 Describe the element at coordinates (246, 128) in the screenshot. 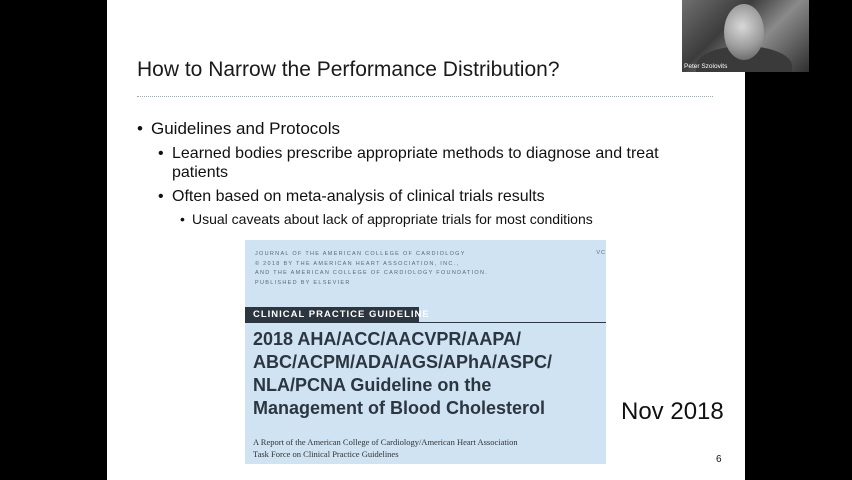

I see `bullet-text: Guidelines and Protocols` at that location.